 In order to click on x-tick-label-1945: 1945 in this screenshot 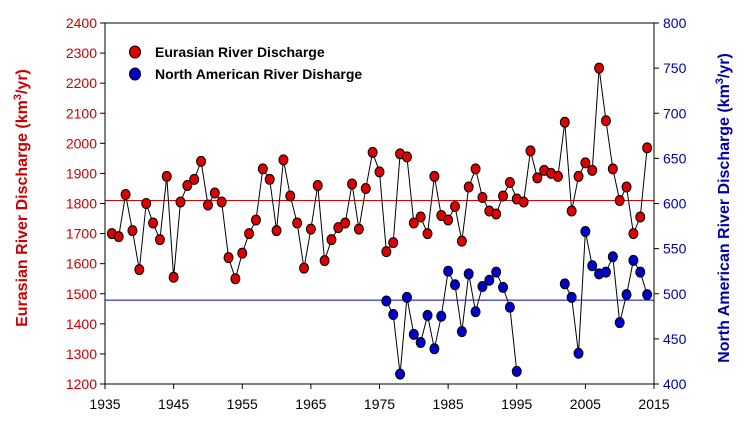, I will do `click(173, 404)`.